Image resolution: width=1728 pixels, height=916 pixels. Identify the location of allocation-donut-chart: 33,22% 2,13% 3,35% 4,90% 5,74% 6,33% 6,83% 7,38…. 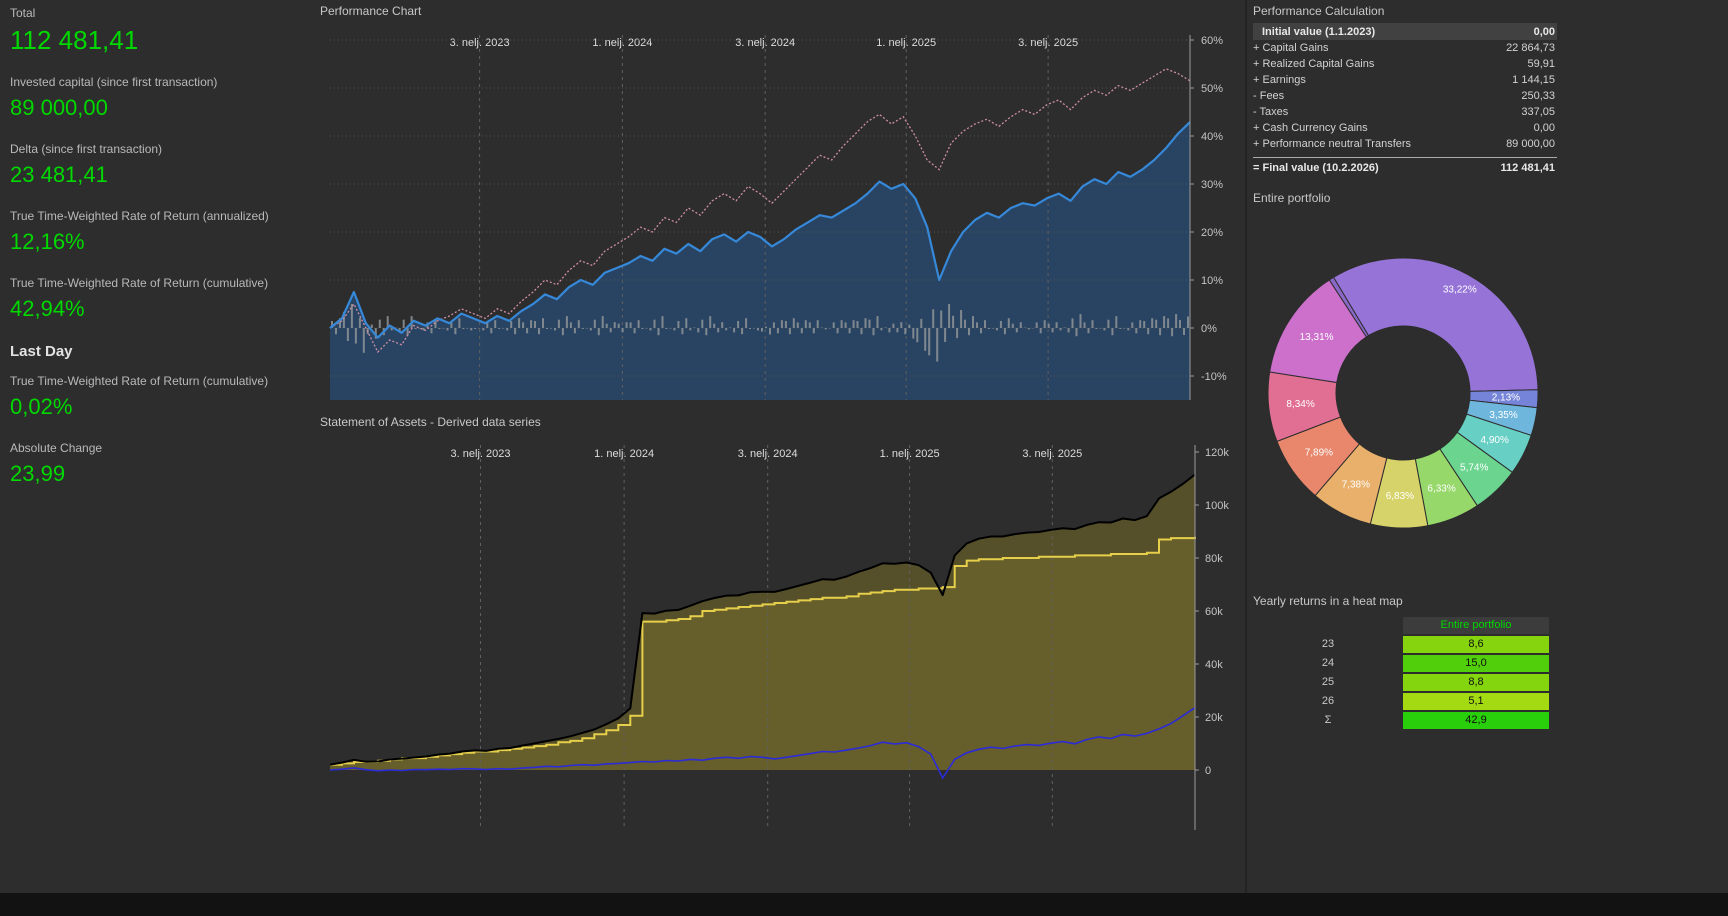
(1403, 393).